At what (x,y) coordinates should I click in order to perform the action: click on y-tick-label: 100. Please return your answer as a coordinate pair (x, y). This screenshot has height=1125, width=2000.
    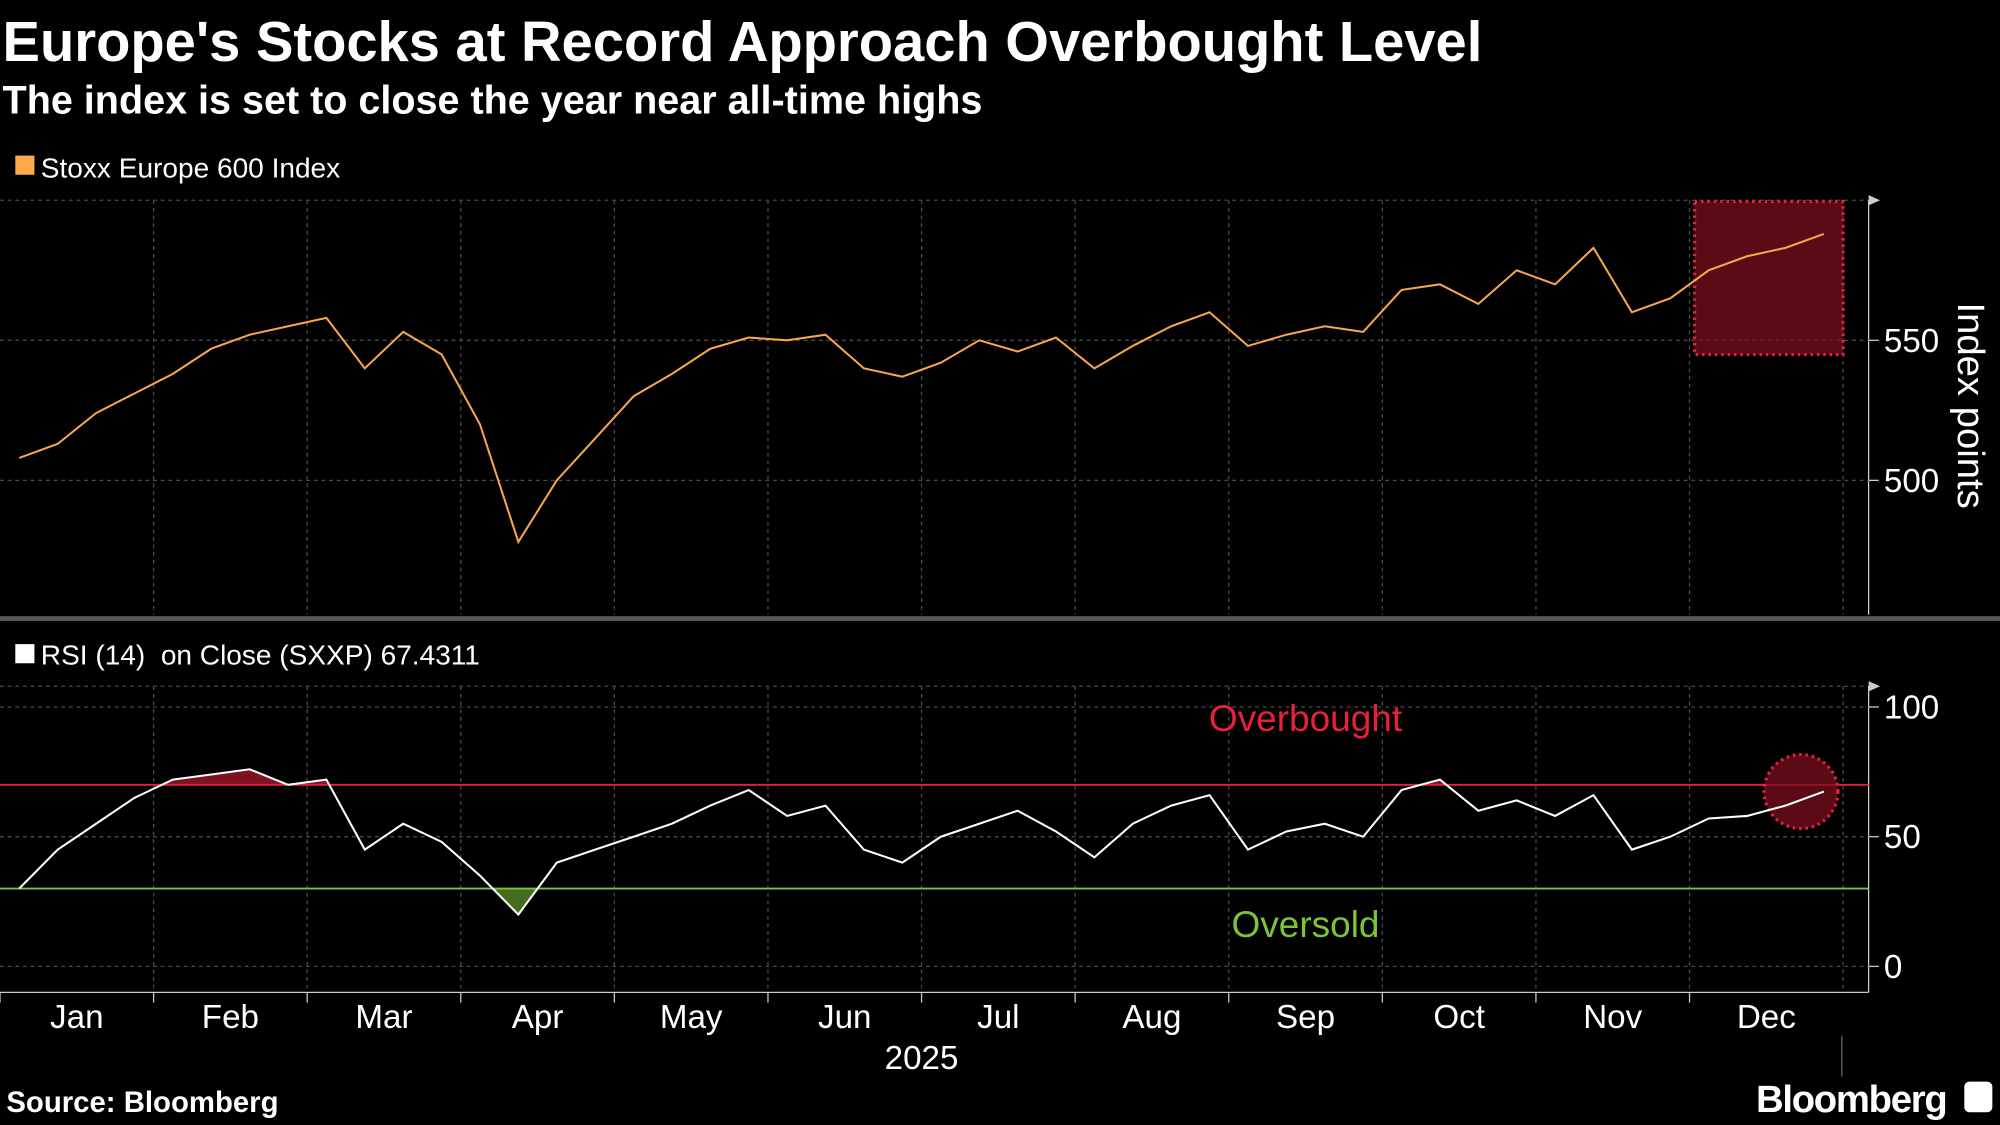
    Looking at the image, I should click on (1911, 707).